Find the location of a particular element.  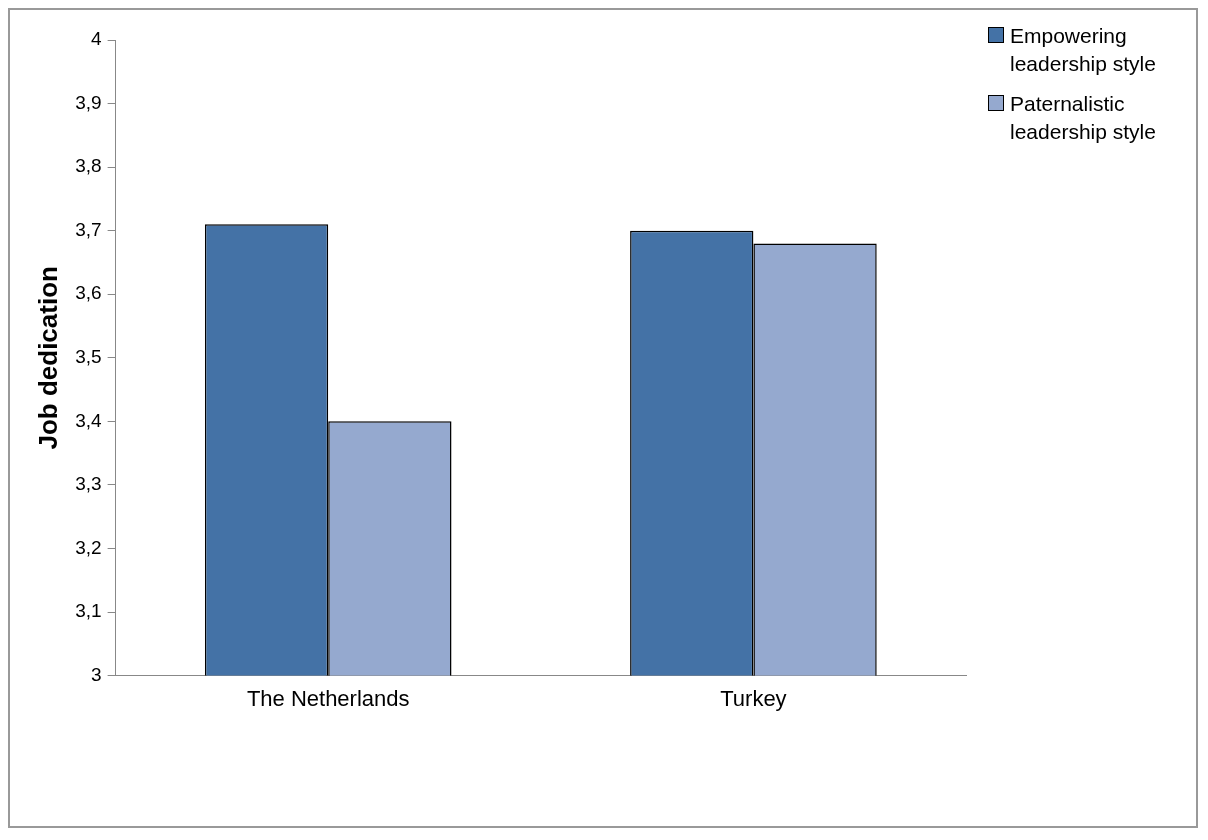

legend-label: Paternalistic leadership style is located at coordinates (1083, 118).